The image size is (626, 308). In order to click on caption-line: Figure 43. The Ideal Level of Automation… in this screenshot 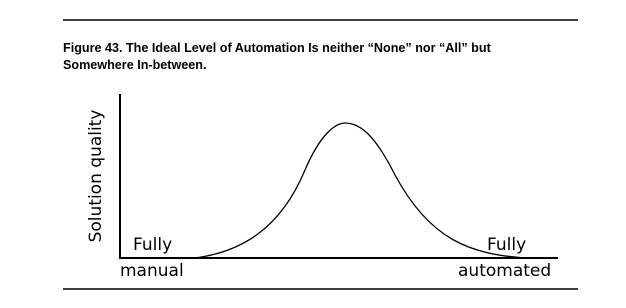, I will do `click(277, 48)`.